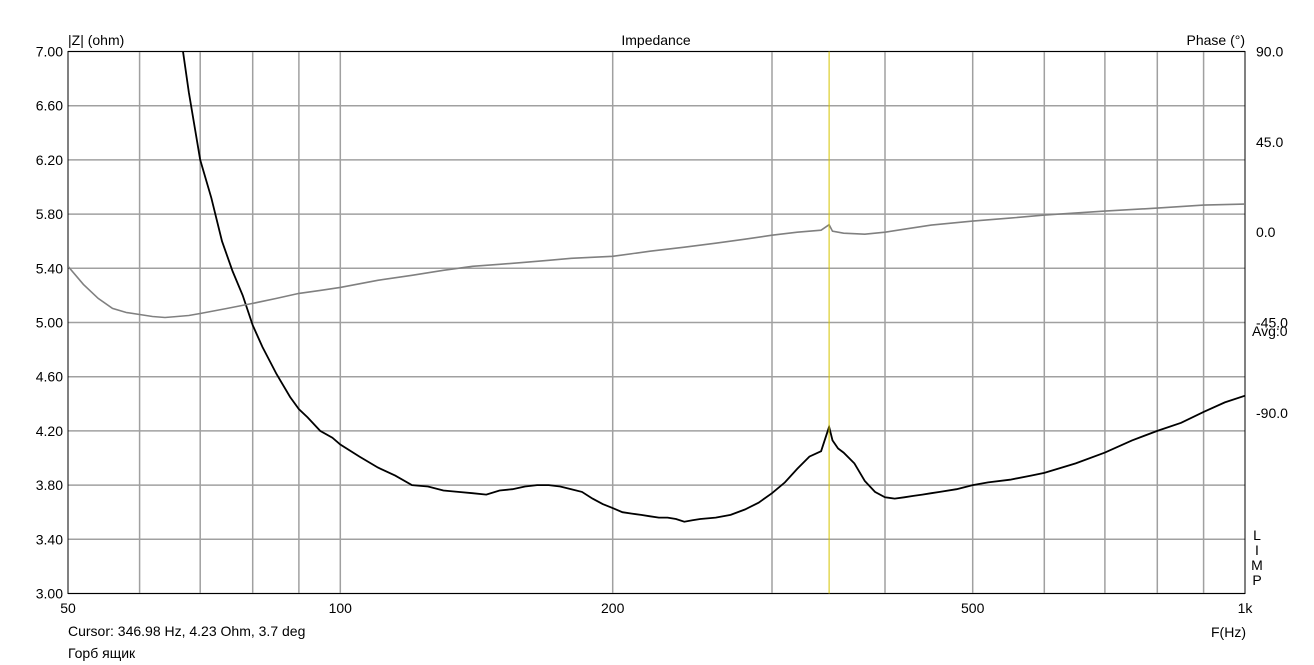 The height and width of the screenshot is (665, 1314). What do you see at coordinates (187, 631) in the screenshot?
I see `cursor-readout: Cursor: 346.98 Hz, 4.23 Ohm, 3.7 deg` at bounding box center [187, 631].